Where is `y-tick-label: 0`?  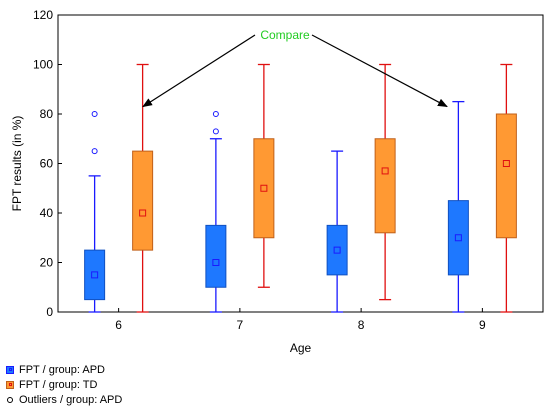 y-tick-label: 0 is located at coordinates (49, 312).